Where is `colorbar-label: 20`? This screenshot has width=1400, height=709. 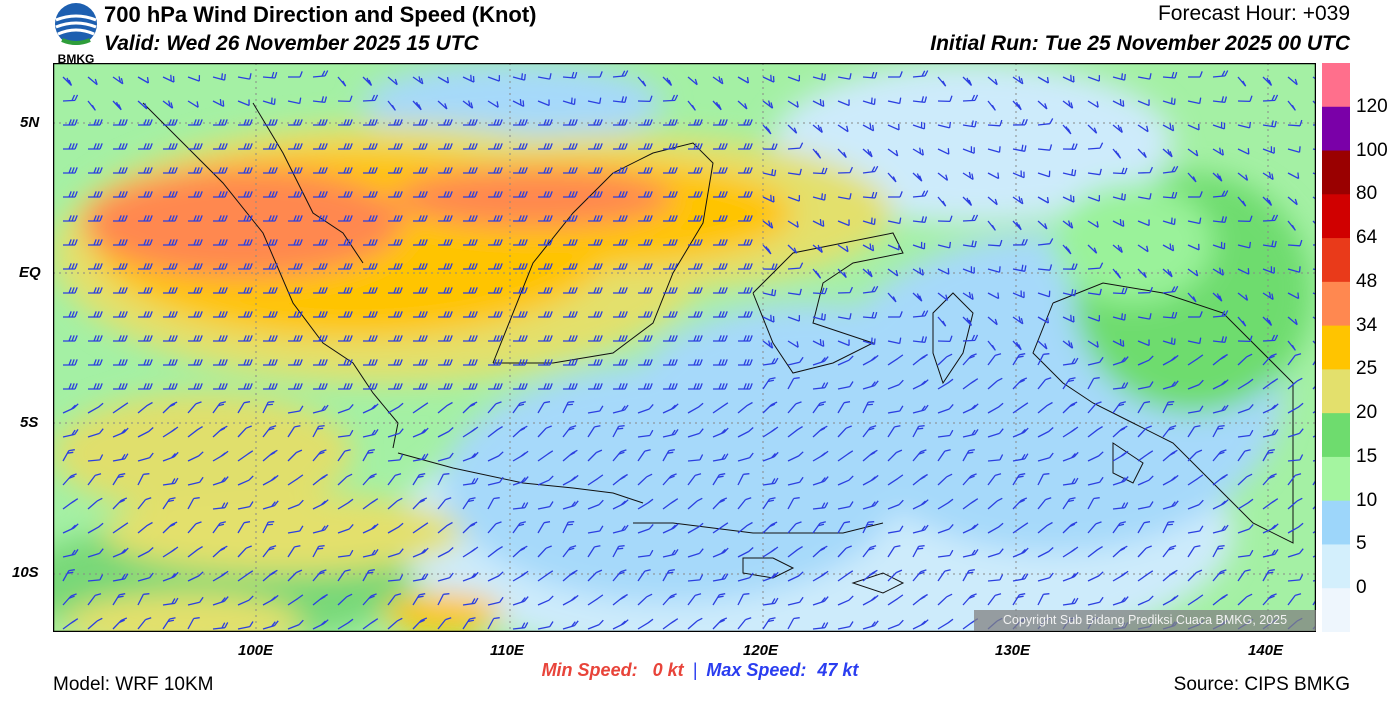
colorbar-label: 20 is located at coordinates (1367, 413).